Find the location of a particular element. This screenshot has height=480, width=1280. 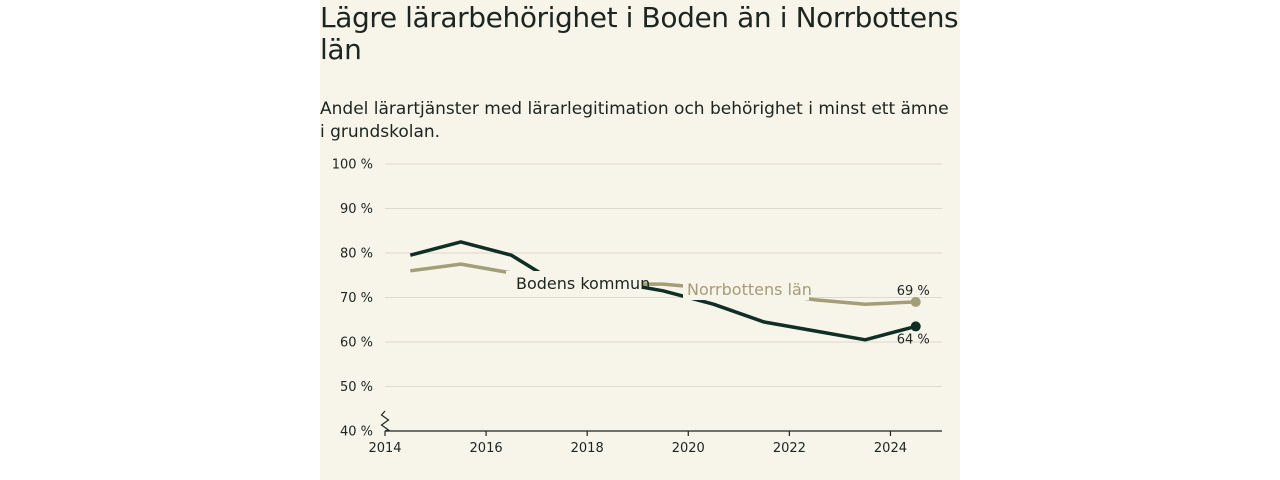

y-tick-label: 100 % is located at coordinates (352, 165).